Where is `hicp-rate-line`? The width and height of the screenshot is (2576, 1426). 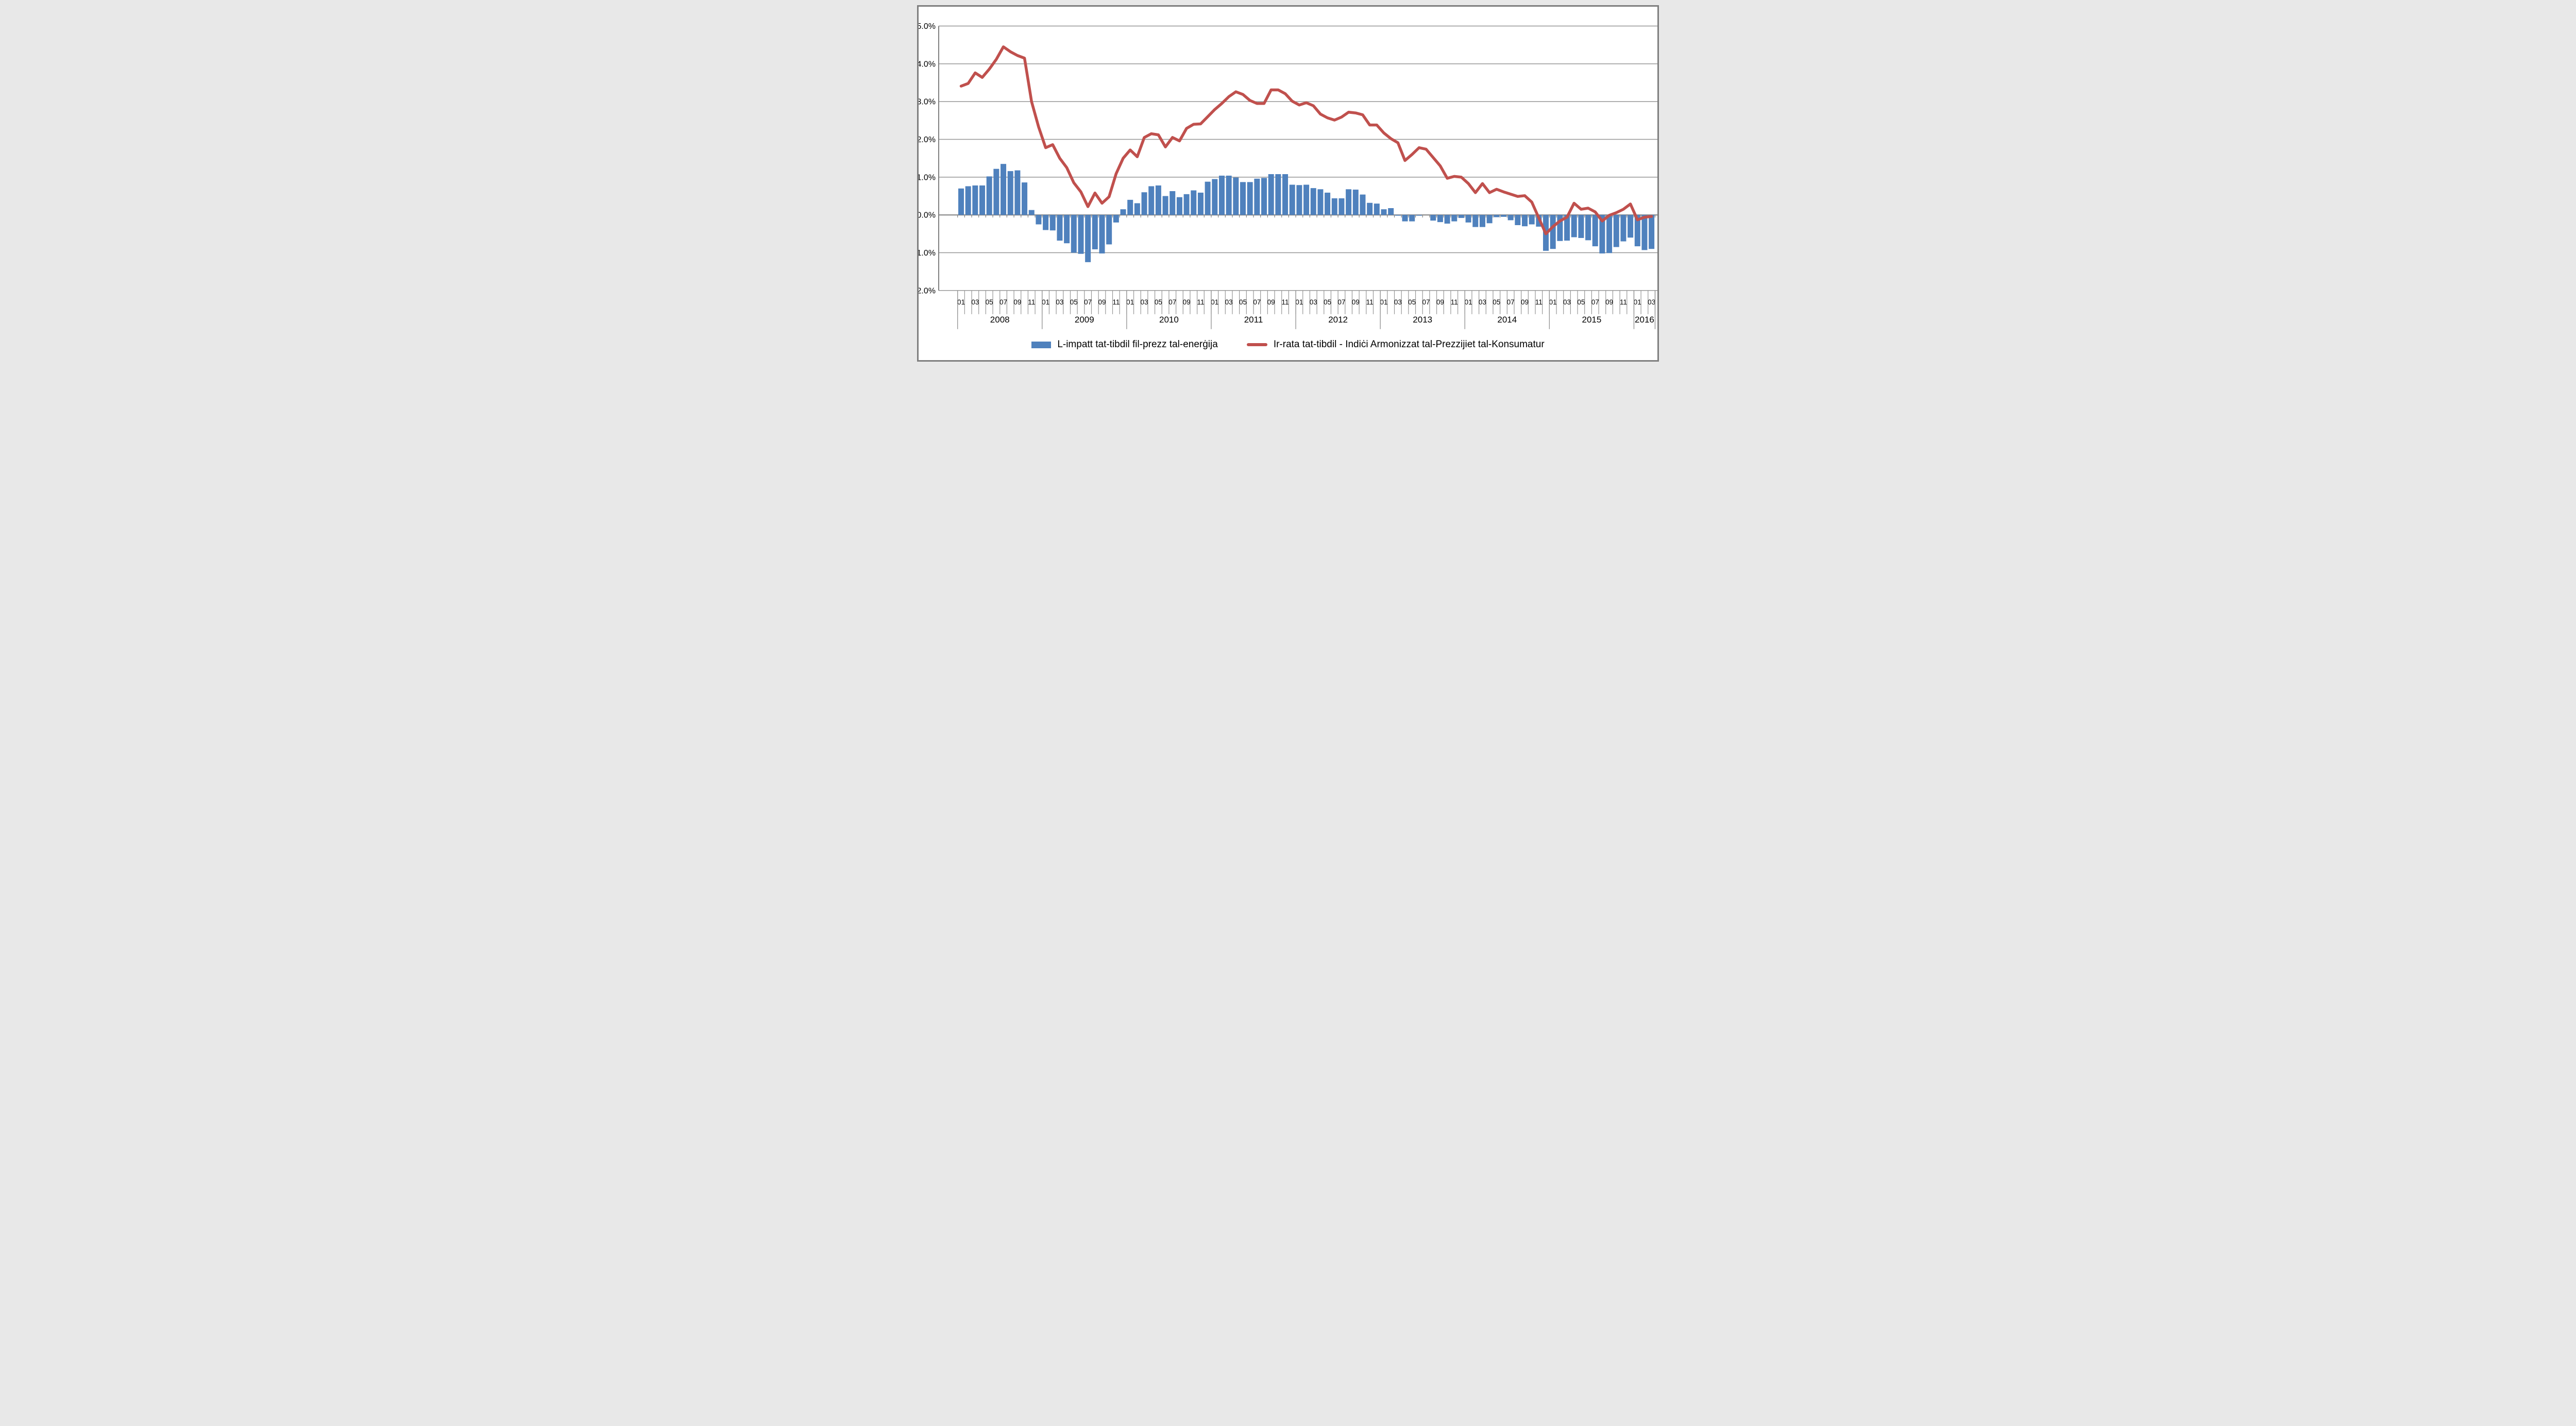 hicp-rate-line is located at coordinates (1306, 140).